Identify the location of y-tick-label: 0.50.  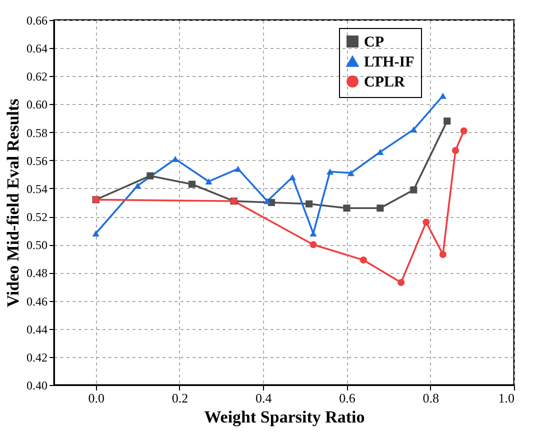
(37, 245).